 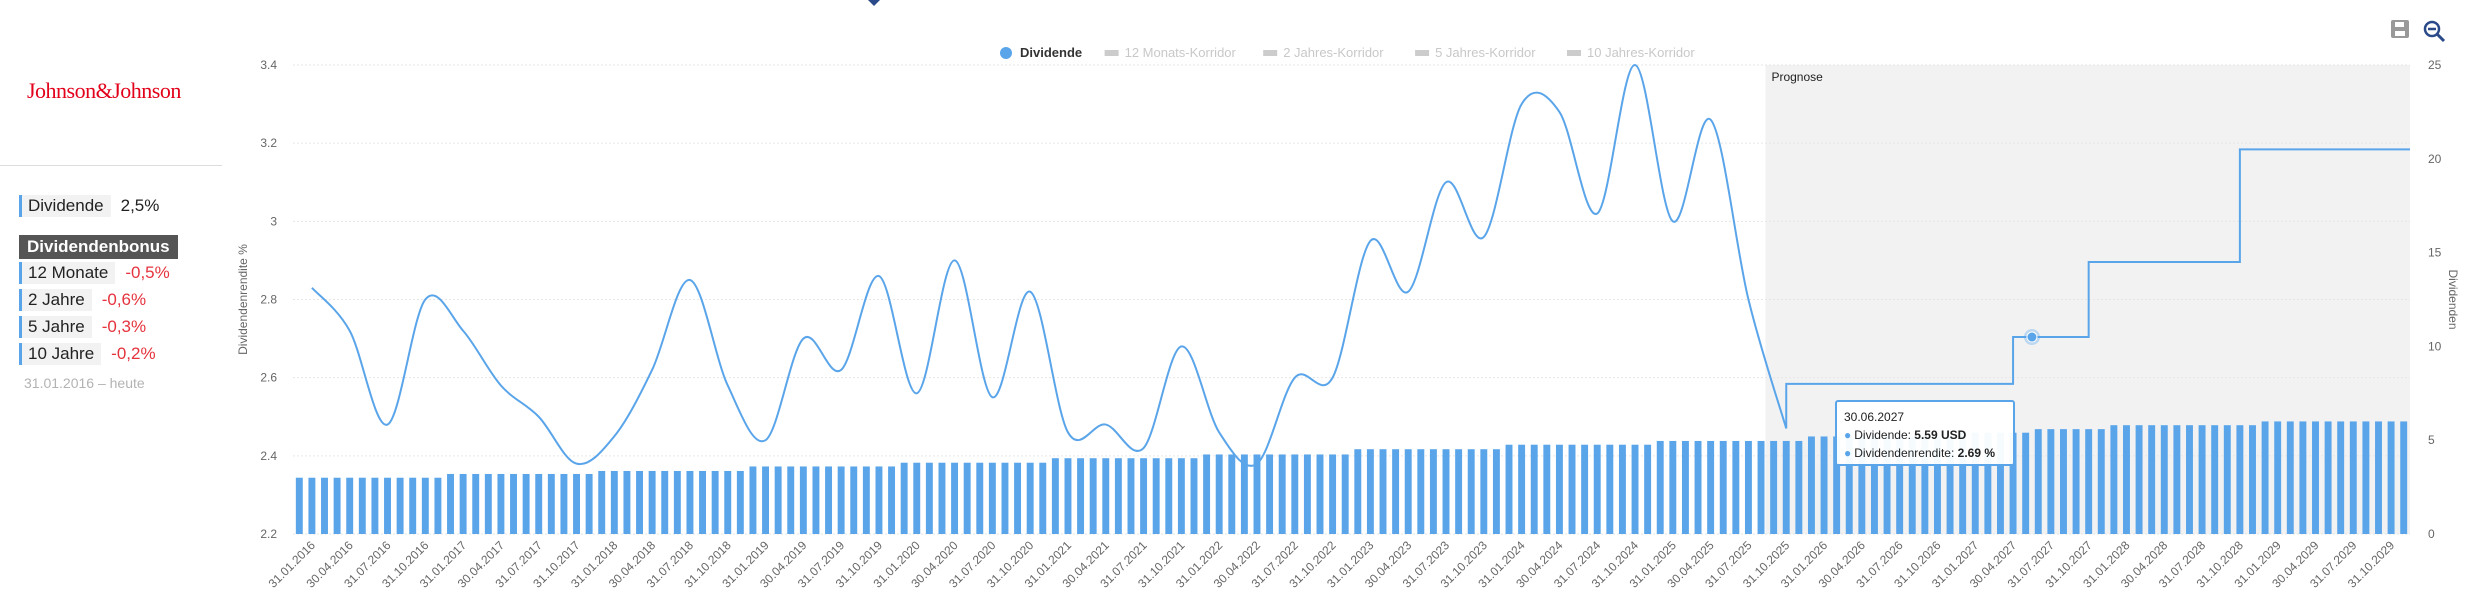 I want to click on zoom-out-icon, so click(x=2434, y=31).